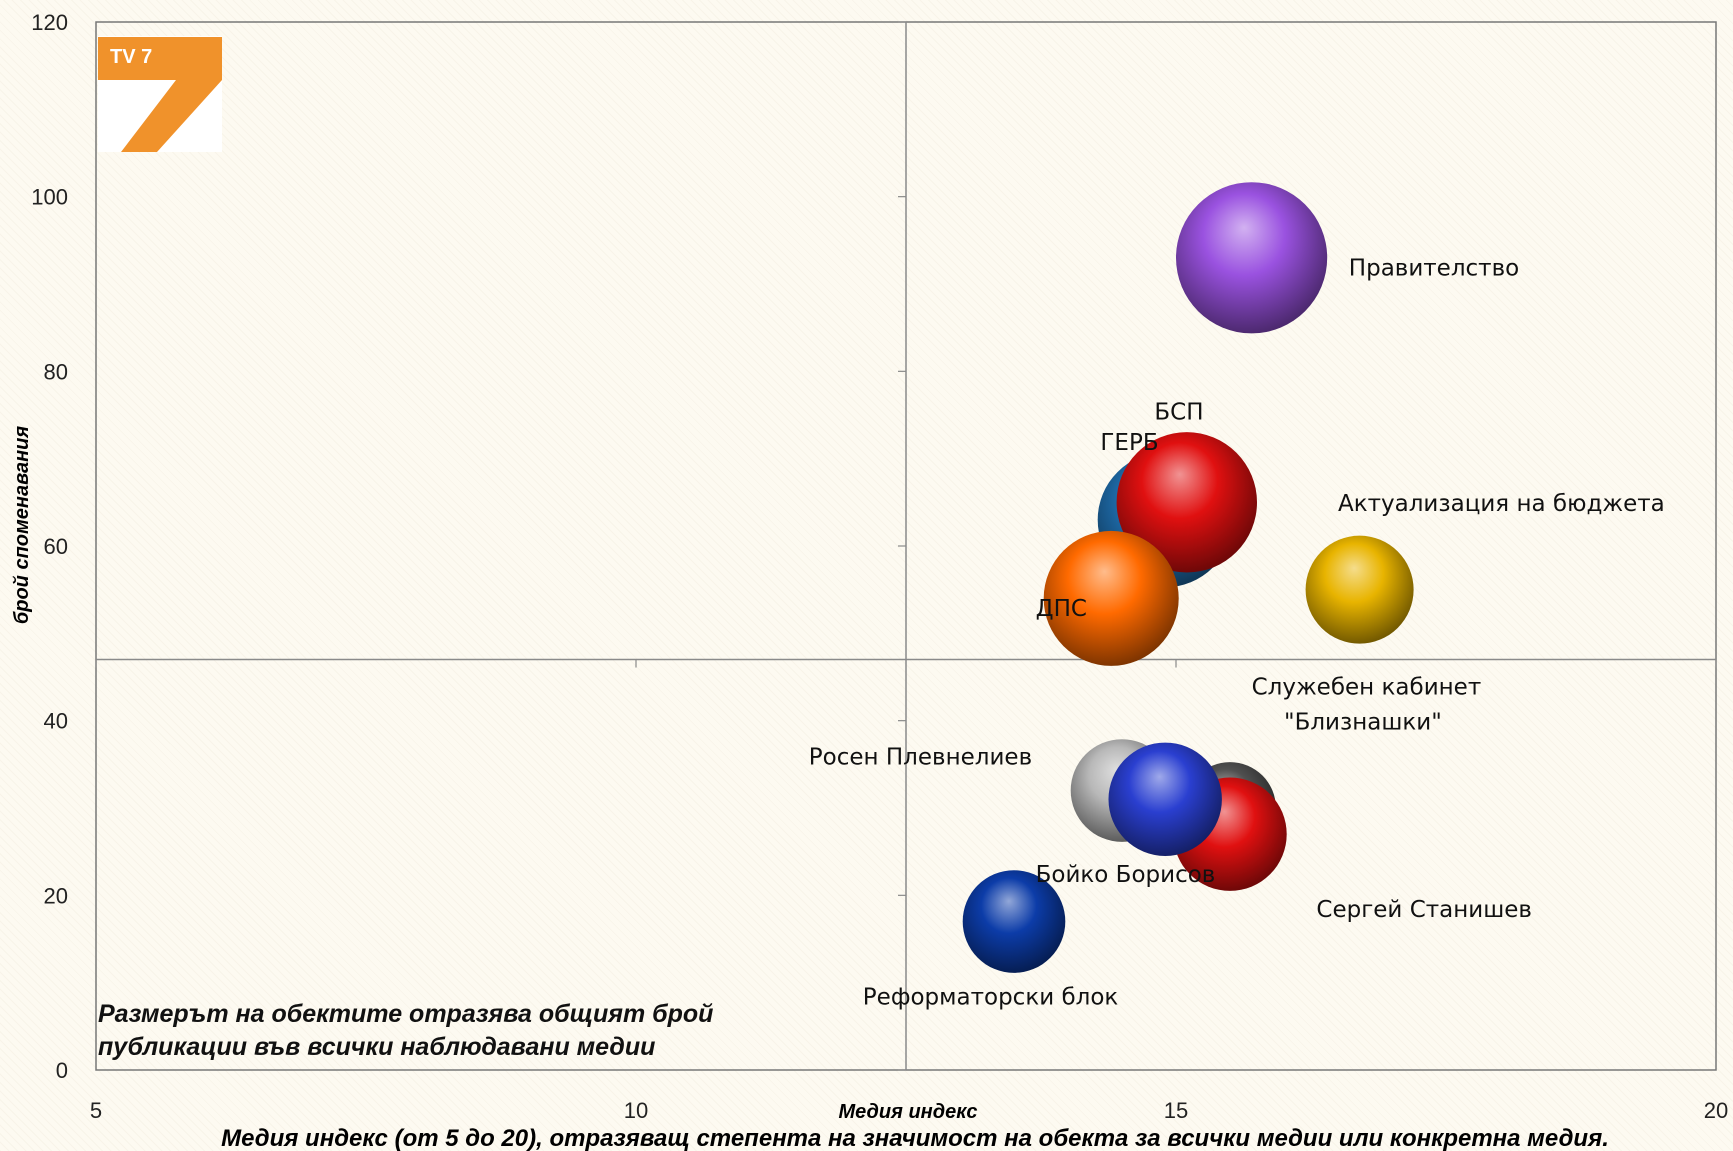 This screenshot has height=1151, width=1733. Describe the element at coordinates (1424, 910) in the screenshot. I see `bubble-label: Сергей Станишев` at that location.